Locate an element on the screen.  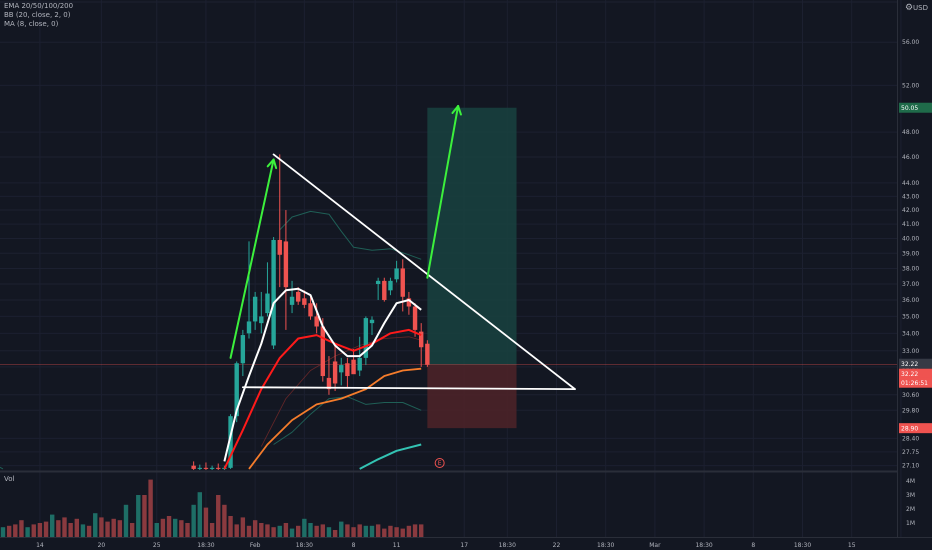
ema-legend: EMA 20/50/100/200 is located at coordinates (39, 6).